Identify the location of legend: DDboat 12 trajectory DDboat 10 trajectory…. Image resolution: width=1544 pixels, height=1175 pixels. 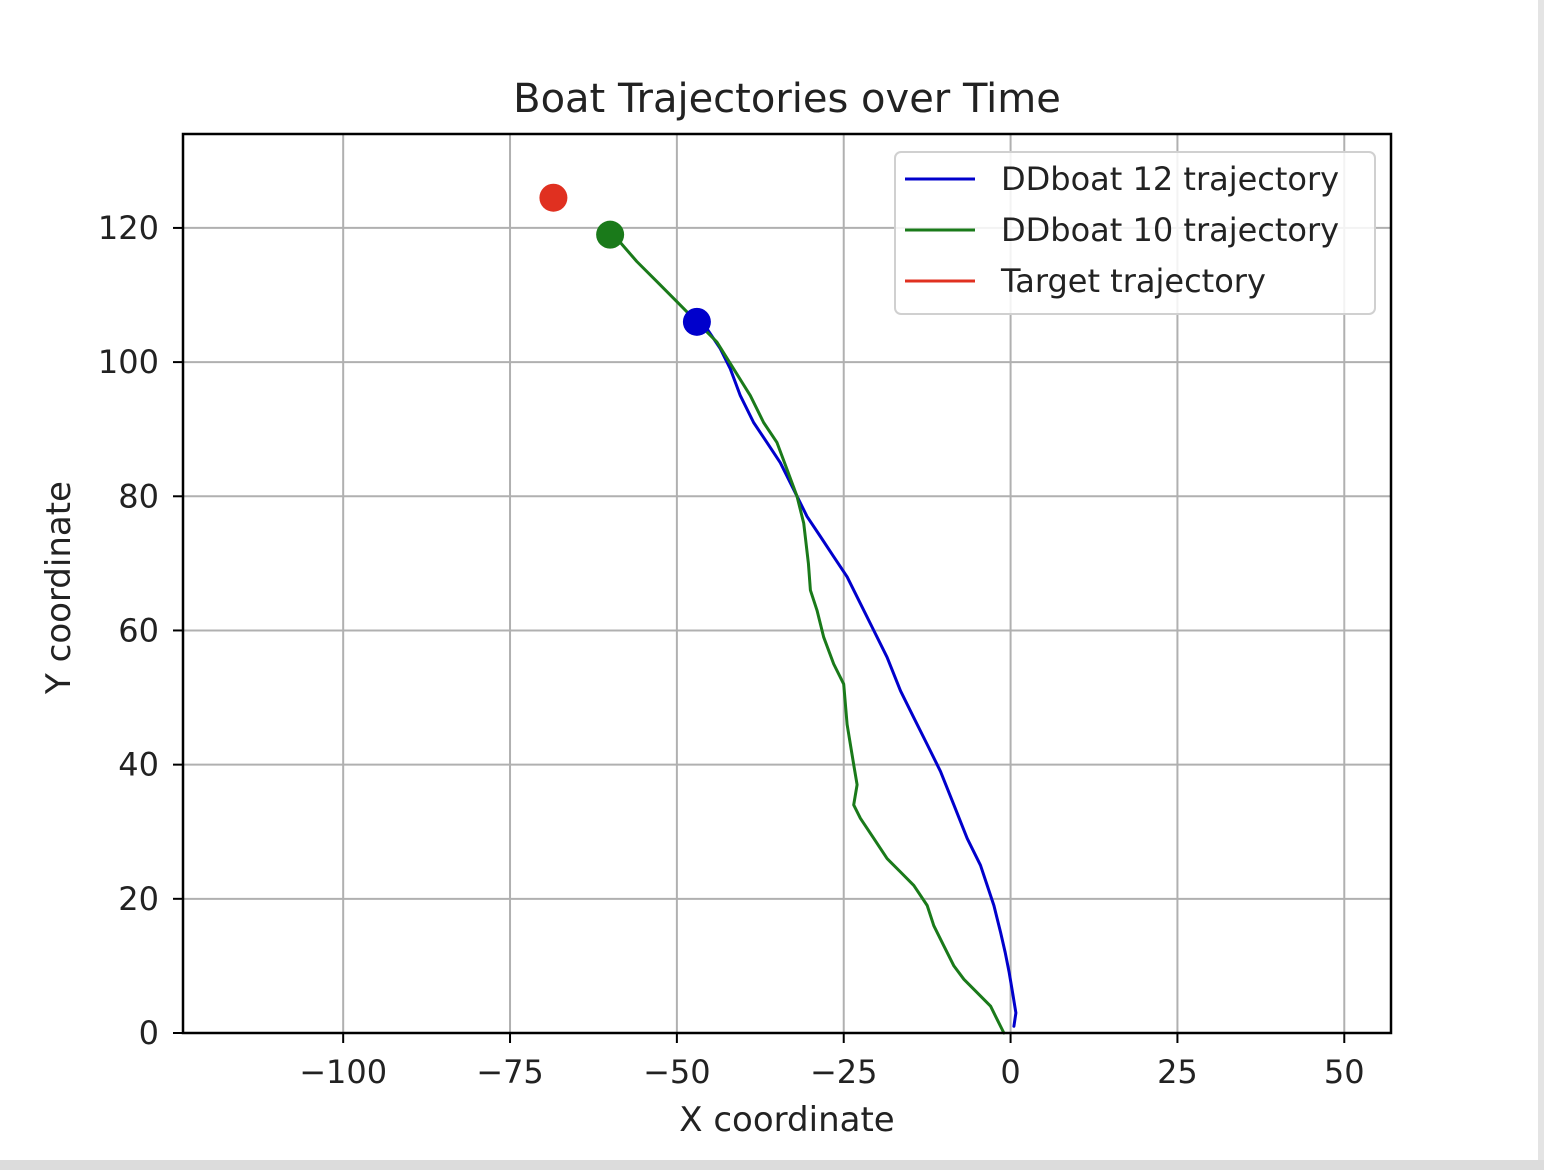
(1135, 233).